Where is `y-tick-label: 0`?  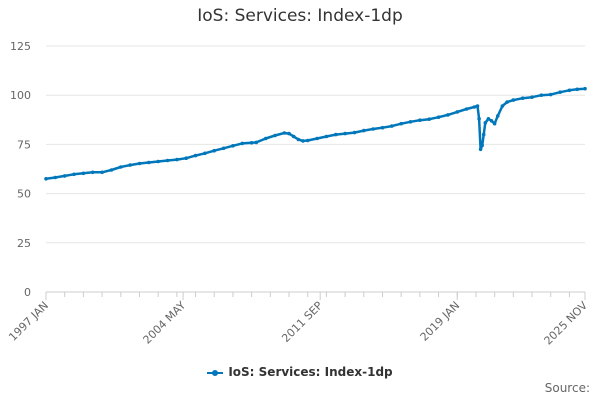
y-tick-label: 0 is located at coordinates (27, 292).